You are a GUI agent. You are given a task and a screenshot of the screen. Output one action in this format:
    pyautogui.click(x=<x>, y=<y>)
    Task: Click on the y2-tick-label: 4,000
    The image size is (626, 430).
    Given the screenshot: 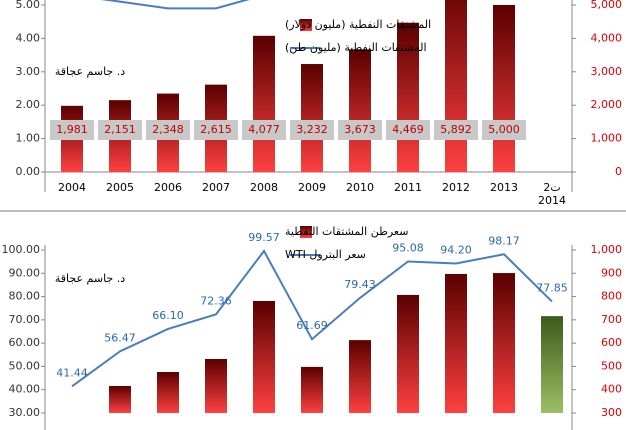 What is the action you would take?
    pyautogui.click(x=607, y=37)
    